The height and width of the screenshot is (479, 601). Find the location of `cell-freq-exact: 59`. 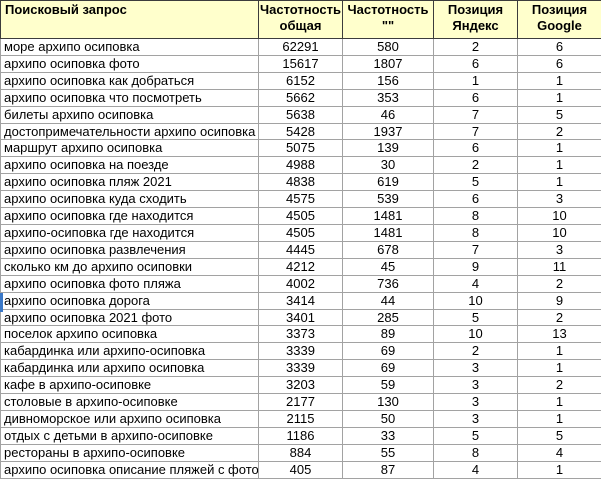

cell-freq-exact: 59 is located at coordinates (388, 385).